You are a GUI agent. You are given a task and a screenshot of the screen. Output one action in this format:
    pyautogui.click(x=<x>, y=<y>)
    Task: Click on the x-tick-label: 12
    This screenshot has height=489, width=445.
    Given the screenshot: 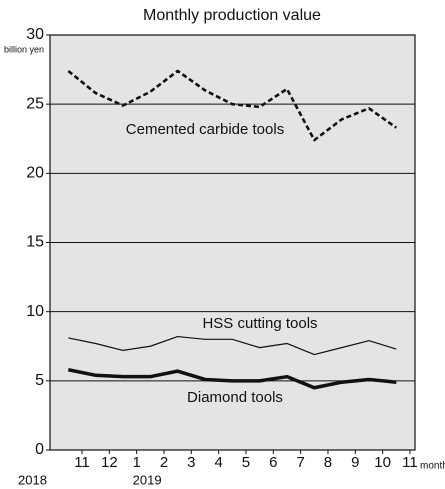 What is the action you would take?
    pyautogui.click(x=109, y=462)
    